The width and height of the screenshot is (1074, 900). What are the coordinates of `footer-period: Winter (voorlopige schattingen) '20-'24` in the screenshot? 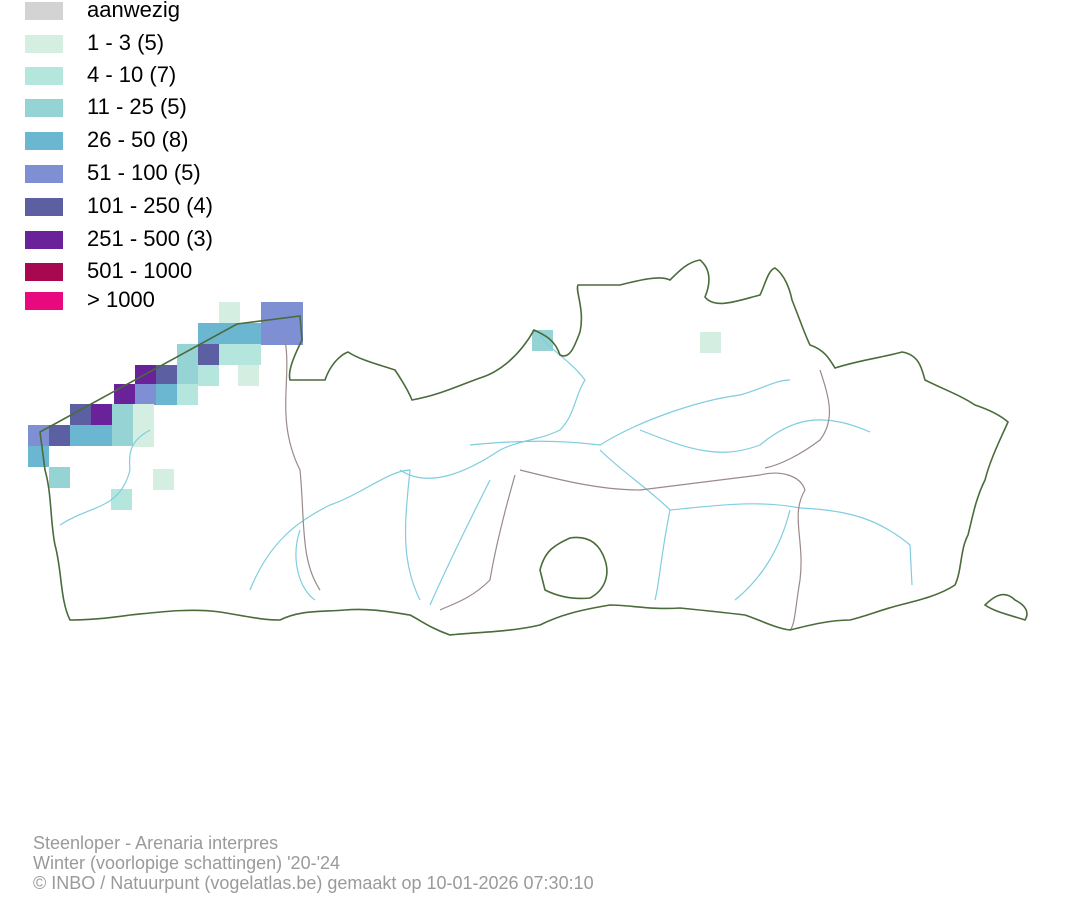 It's located at (186, 863).